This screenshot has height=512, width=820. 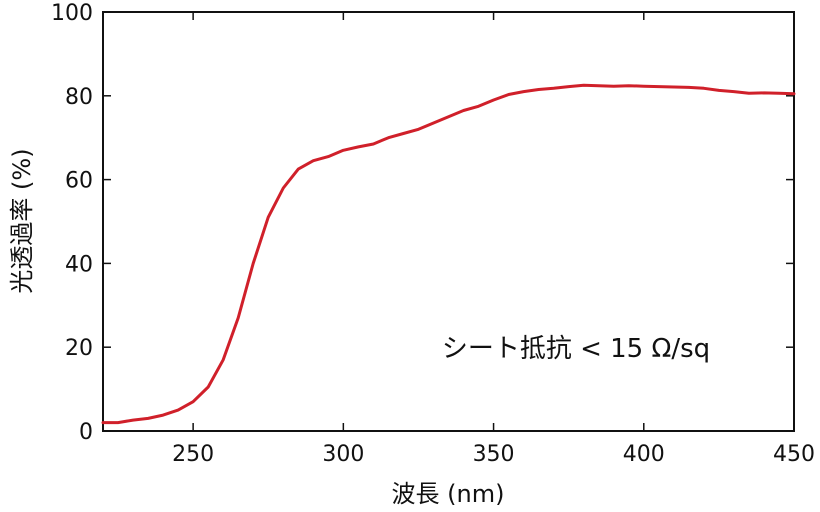 What do you see at coordinates (644, 454) in the screenshot?
I see `x-tick-label: 400` at bounding box center [644, 454].